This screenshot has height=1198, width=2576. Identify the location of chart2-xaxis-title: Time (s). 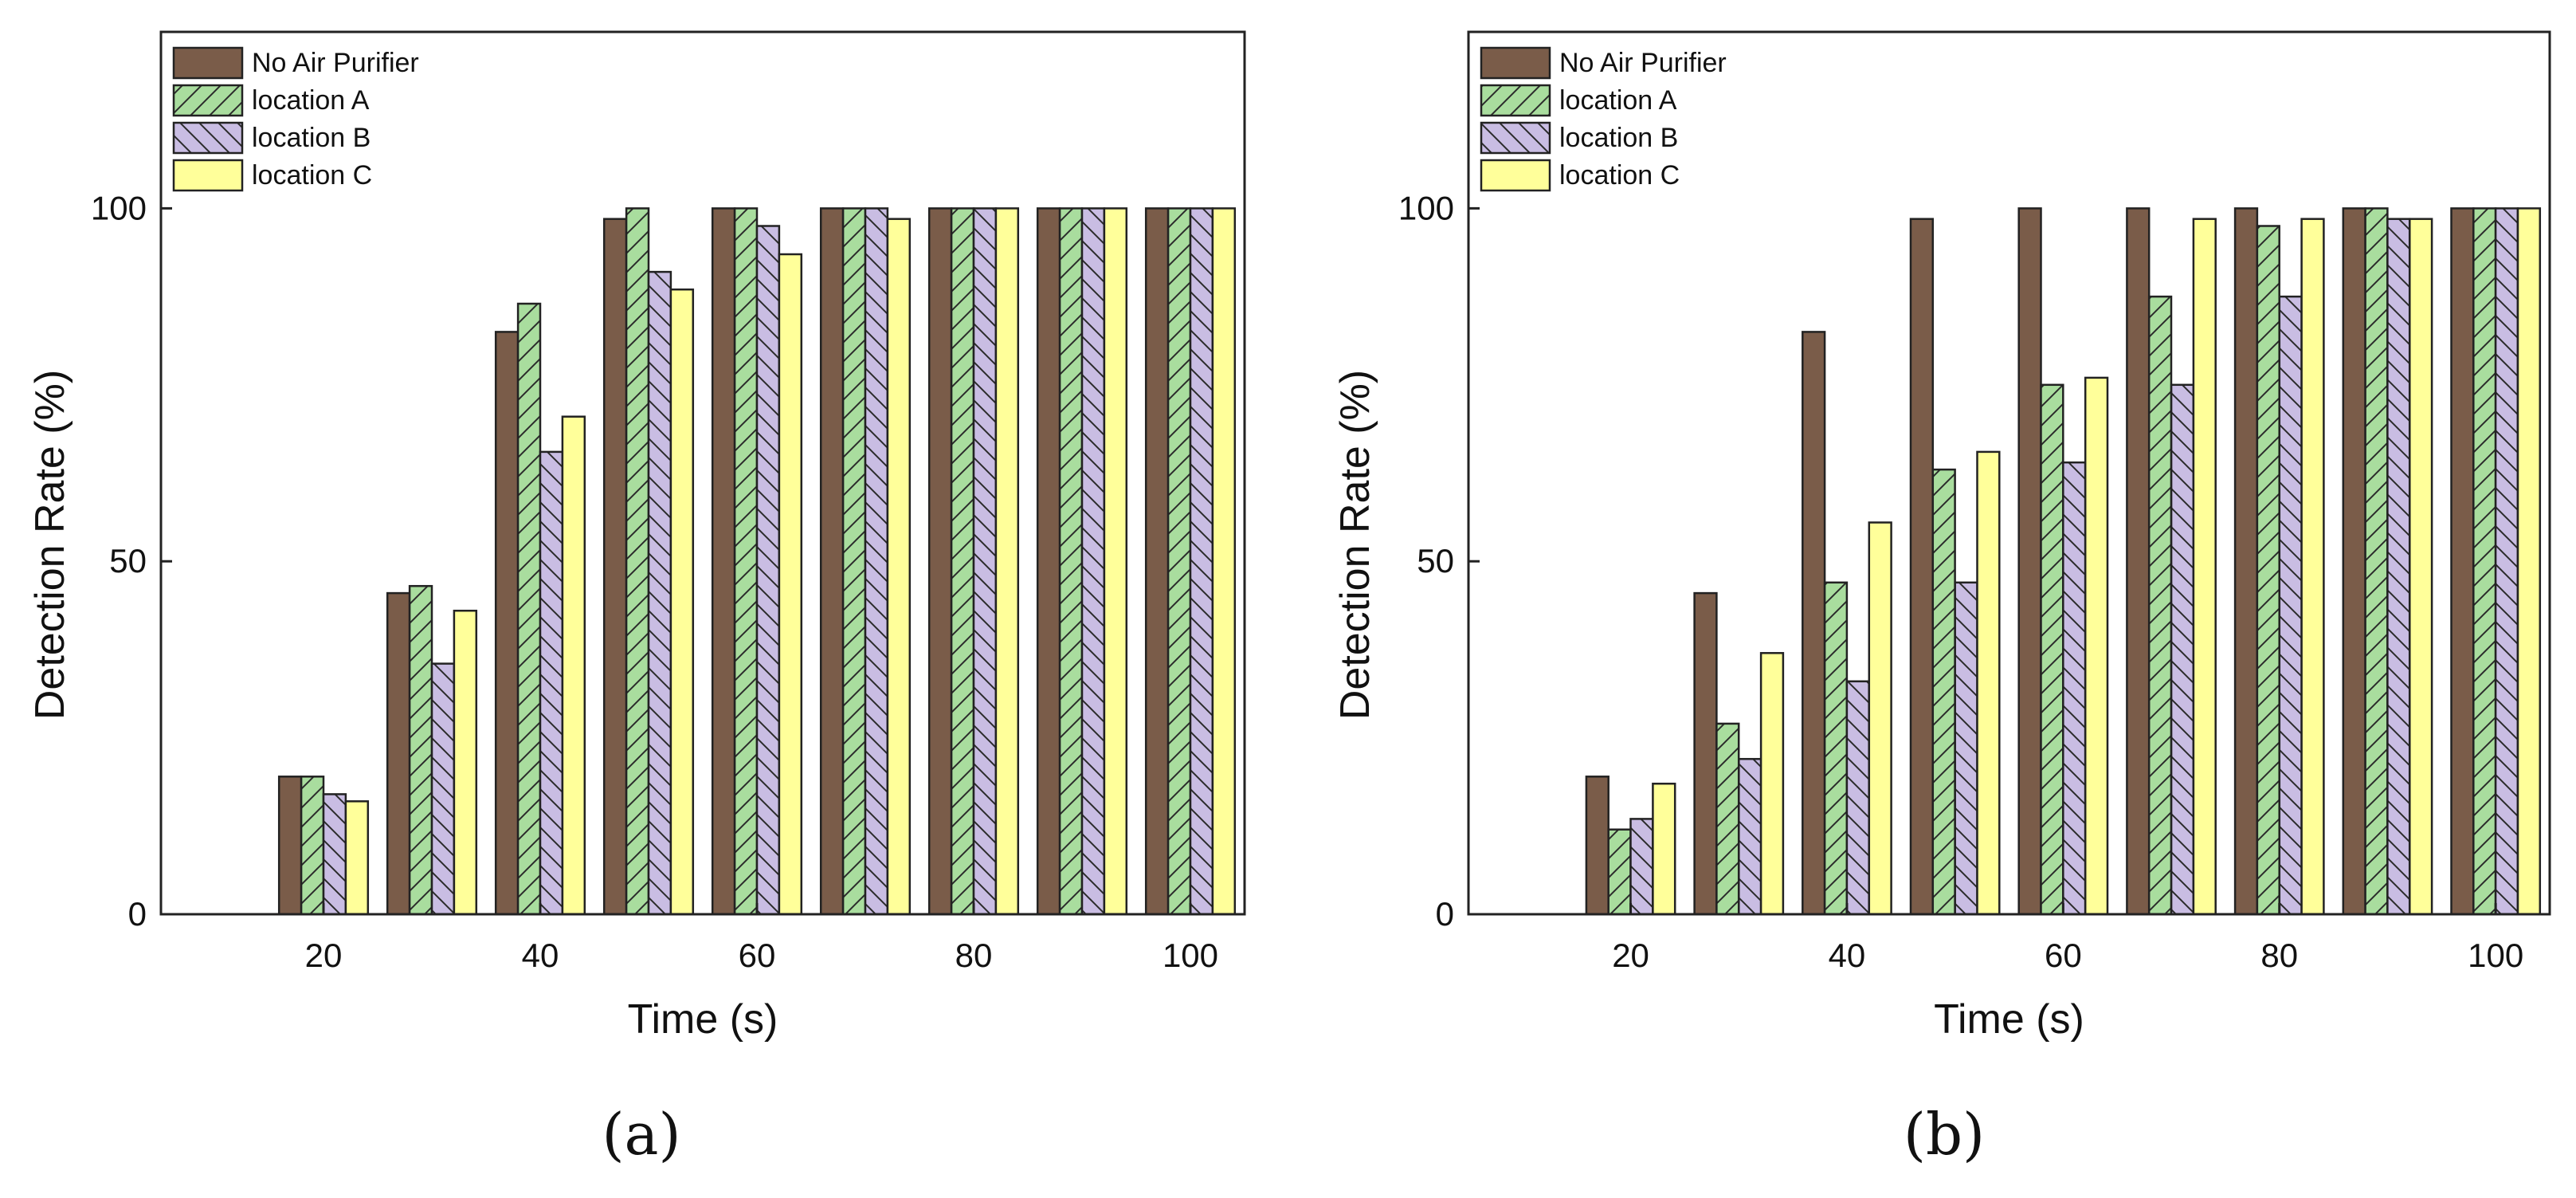
(2009, 1020).